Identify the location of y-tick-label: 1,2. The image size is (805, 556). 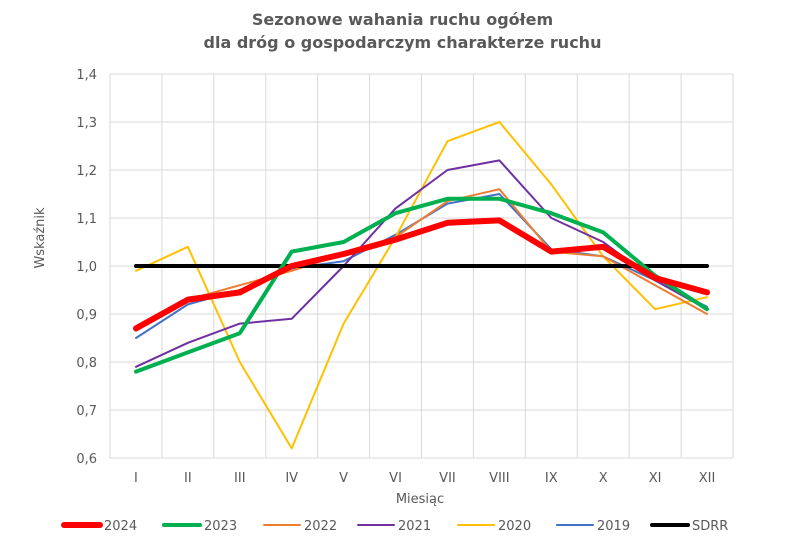
(86, 171).